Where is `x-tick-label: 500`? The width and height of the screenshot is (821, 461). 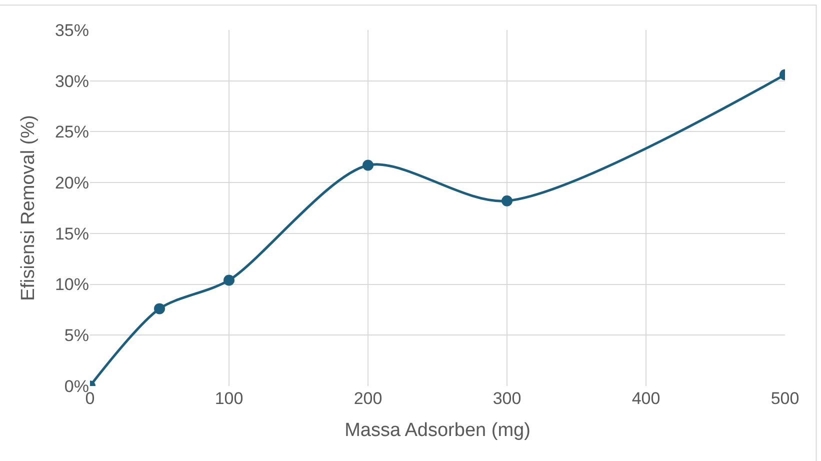
x-tick-label: 500 is located at coordinates (785, 398).